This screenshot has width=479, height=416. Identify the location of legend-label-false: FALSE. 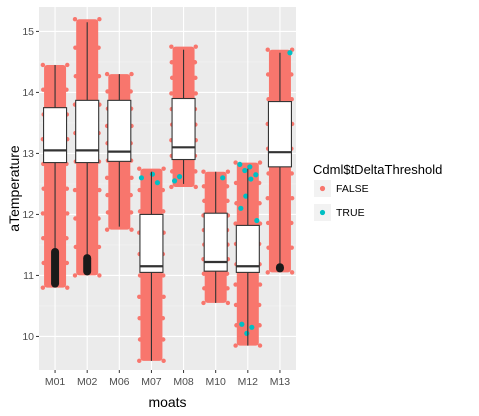
(352, 189).